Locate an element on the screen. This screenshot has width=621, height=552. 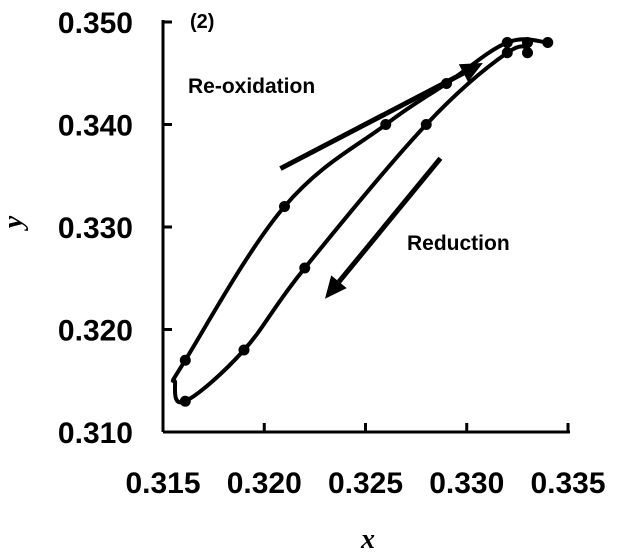
x-axis-title: x is located at coordinates (367, 538).